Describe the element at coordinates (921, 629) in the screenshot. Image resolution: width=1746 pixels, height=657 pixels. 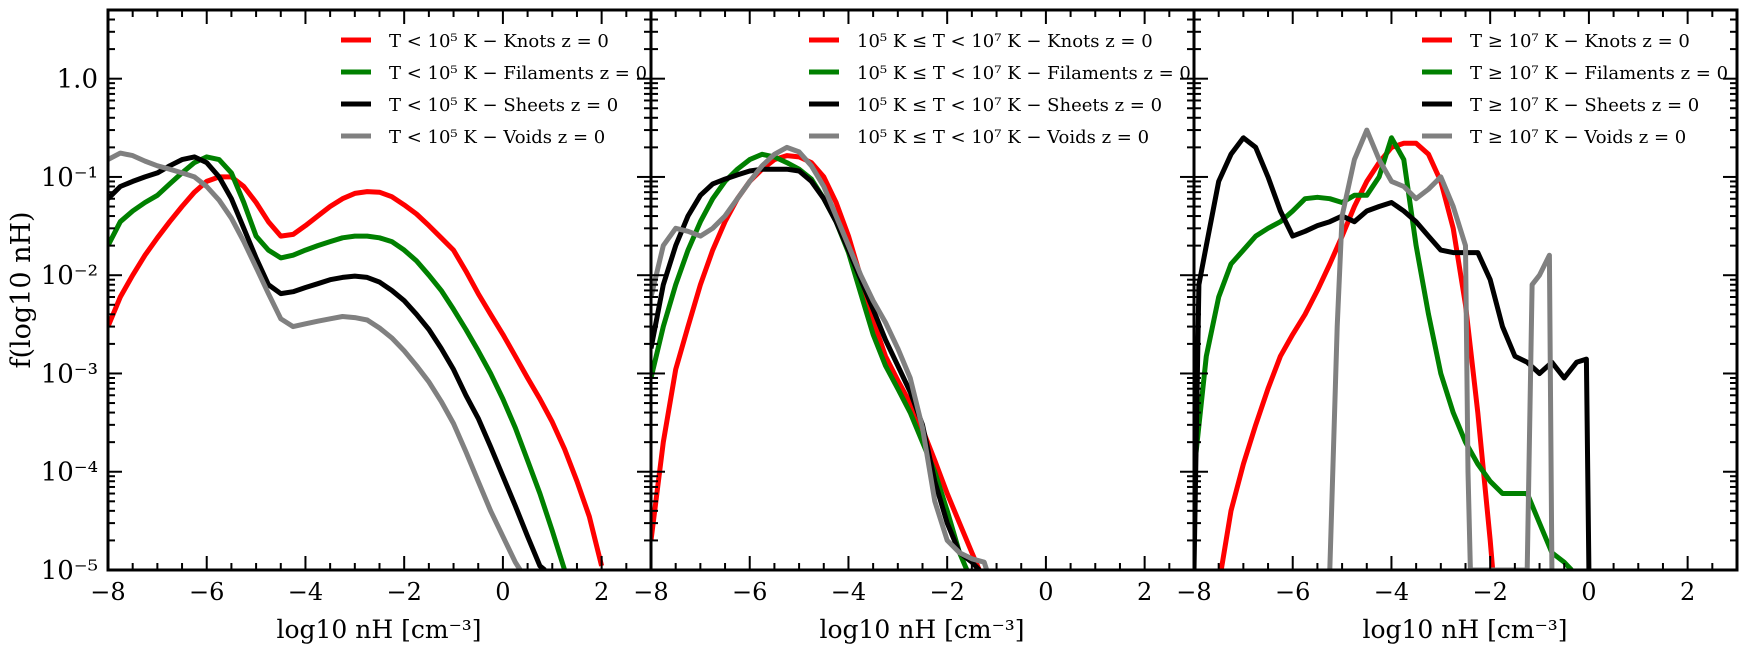
I see `panel-2-x-axis-label: log10 nH [cm⁻³]` at that location.